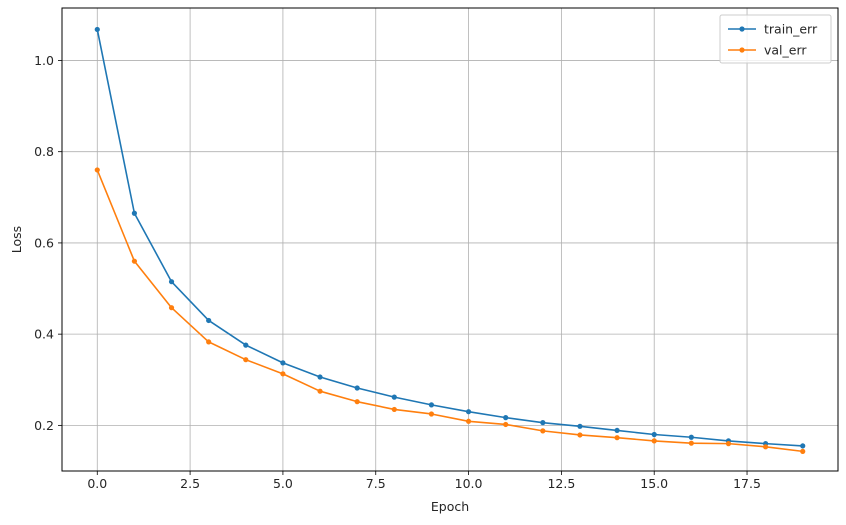 The width and height of the screenshot is (846, 525). I want to click on y-axis-label: Loss, so click(16, 239).